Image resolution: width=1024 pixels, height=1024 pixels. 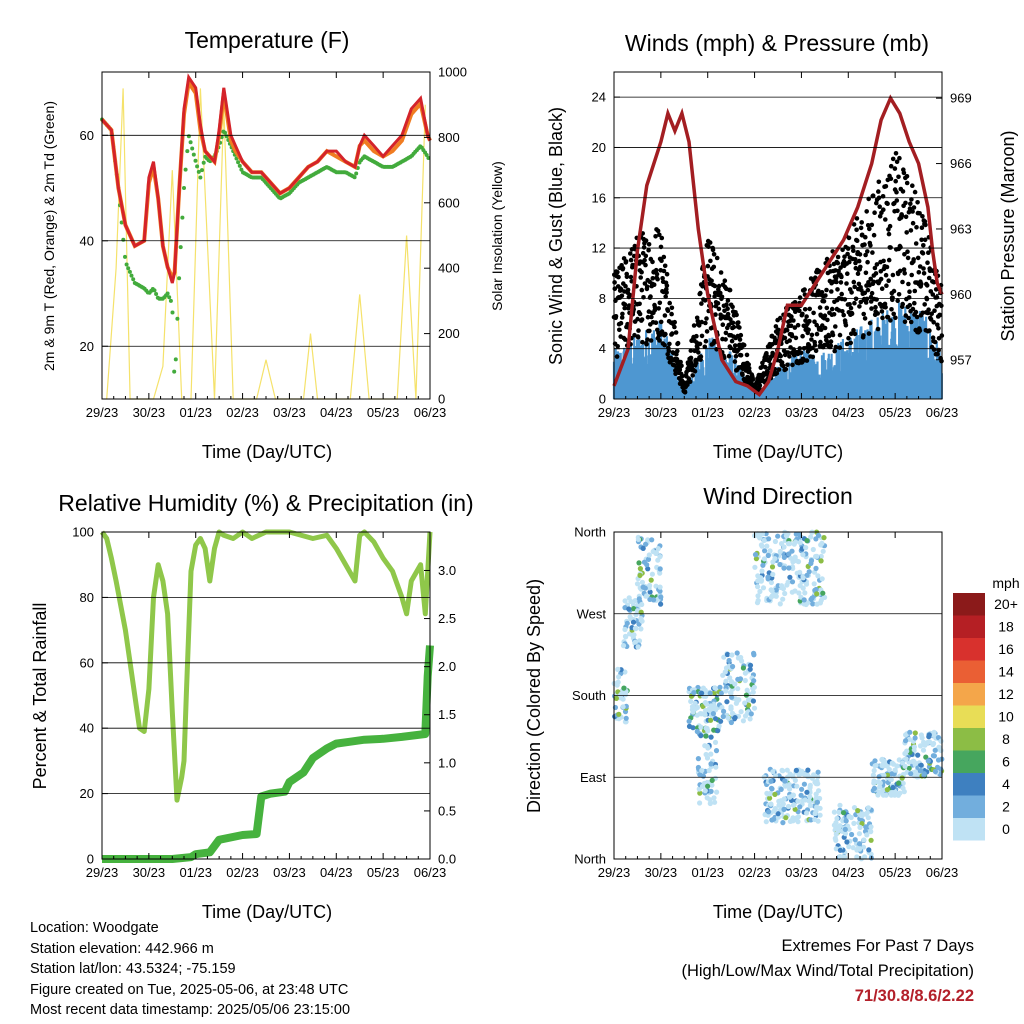 I want to click on direction-xtick-label: 02/23, so click(x=754, y=872).